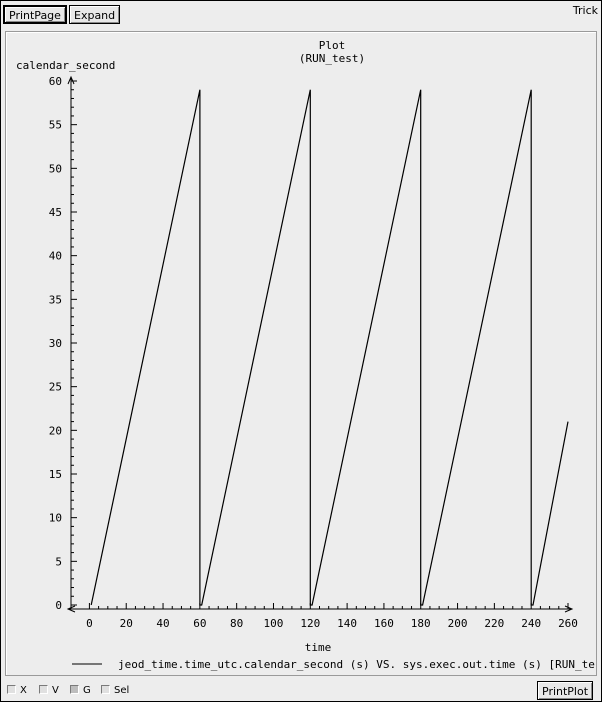 The image size is (602, 702). I want to click on app-name: Trick, so click(585, 10).